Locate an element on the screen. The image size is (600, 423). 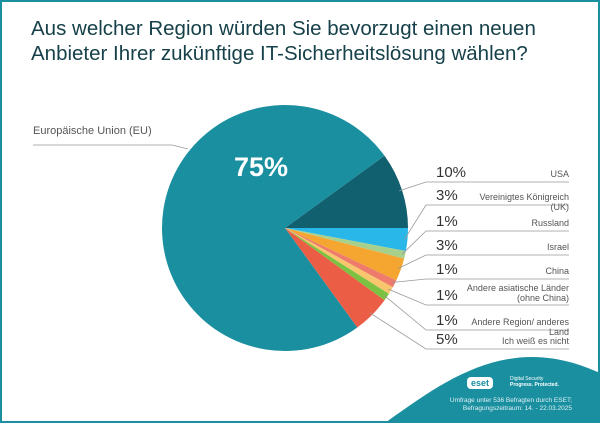
slice-value-label: 5% is located at coordinates (447, 339).